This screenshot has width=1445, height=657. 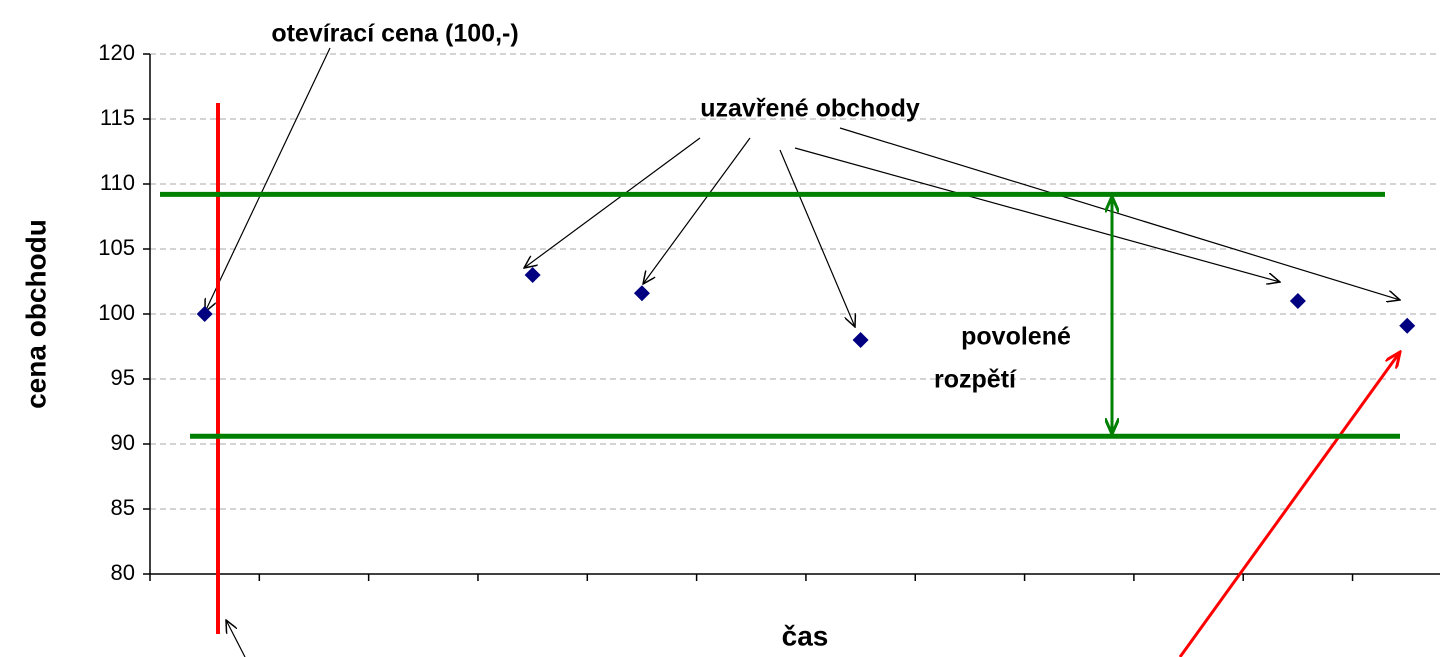 What do you see at coordinates (394, 34) in the screenshot?
I see `opening-label: otevírací cena (100,-)` at bounding box center [394, 34].